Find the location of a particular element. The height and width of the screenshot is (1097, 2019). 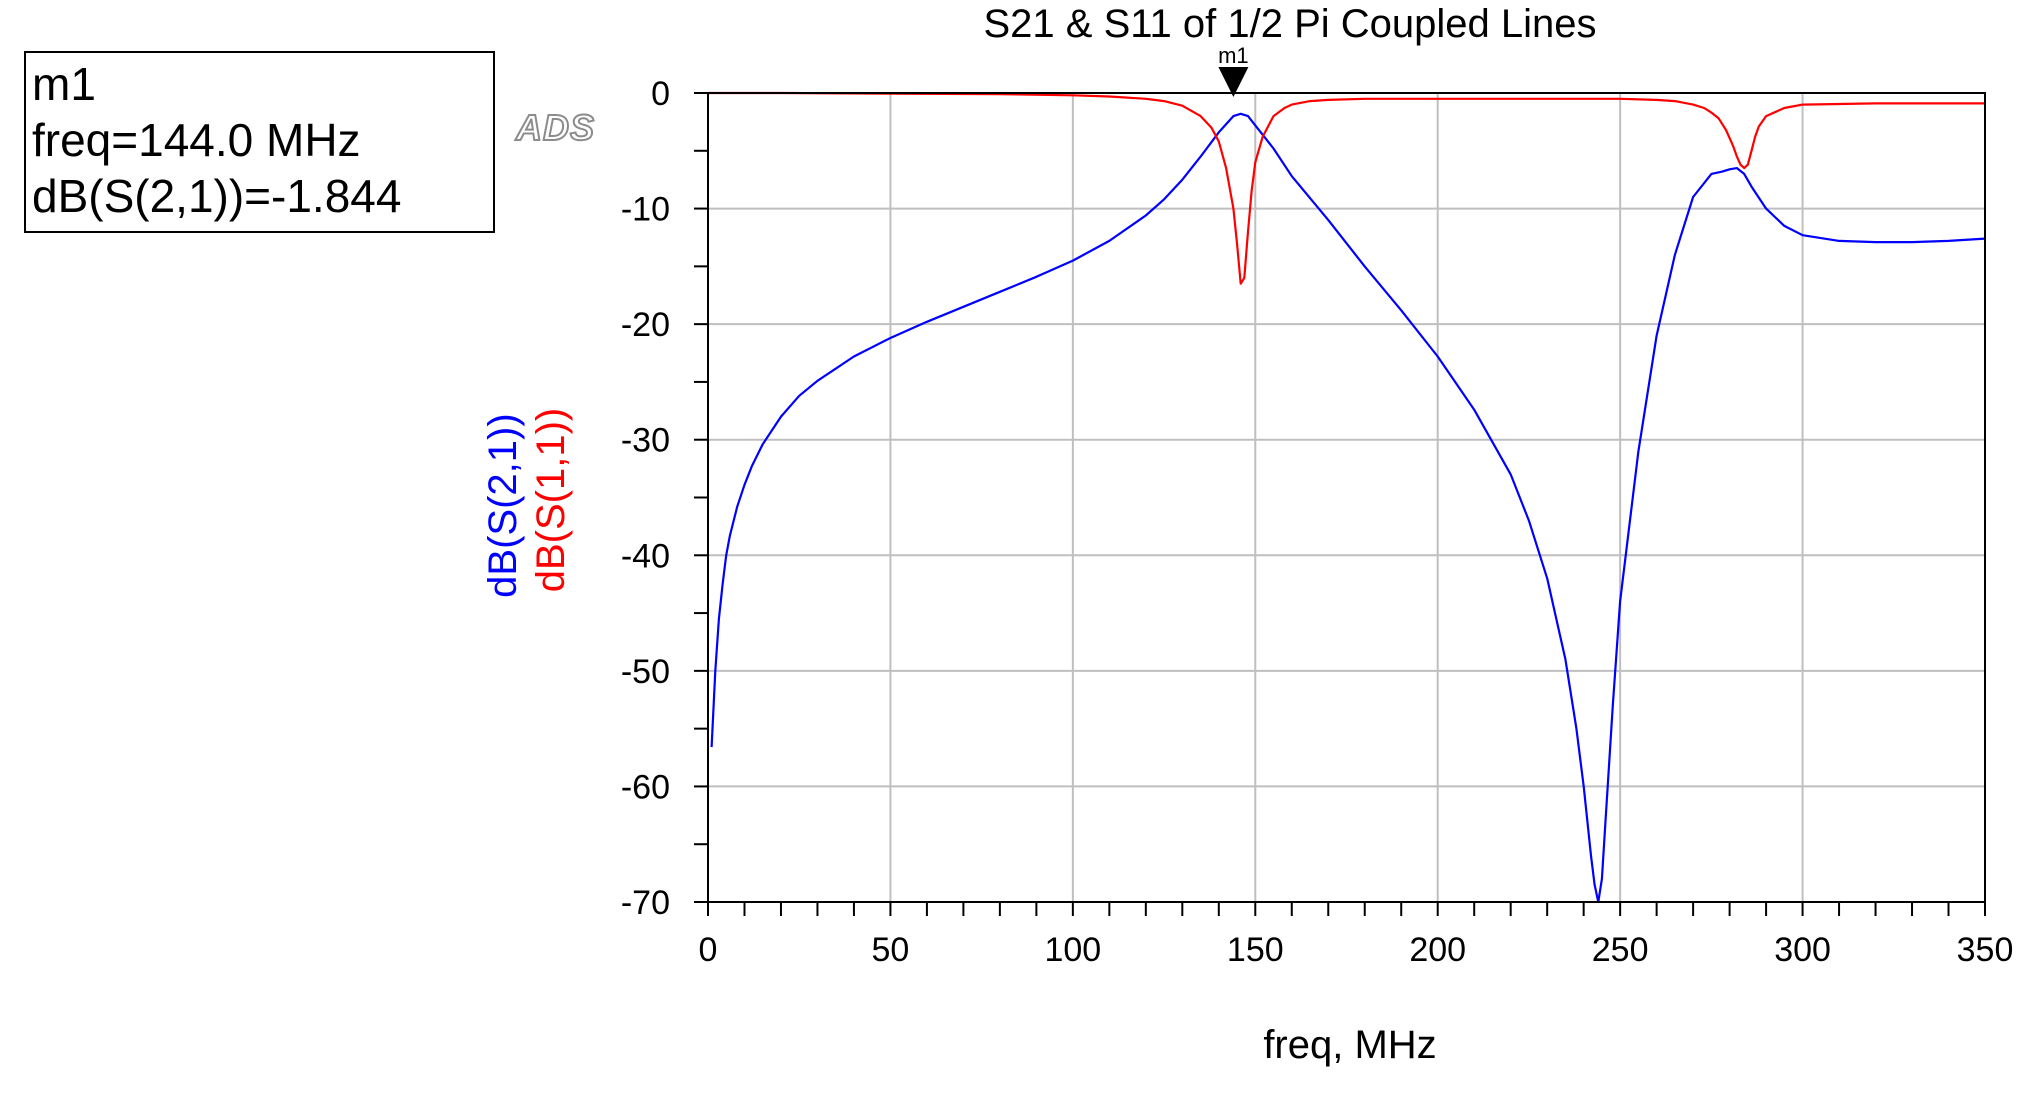

ads-logo: ADS is located at coordinates (555, 127).